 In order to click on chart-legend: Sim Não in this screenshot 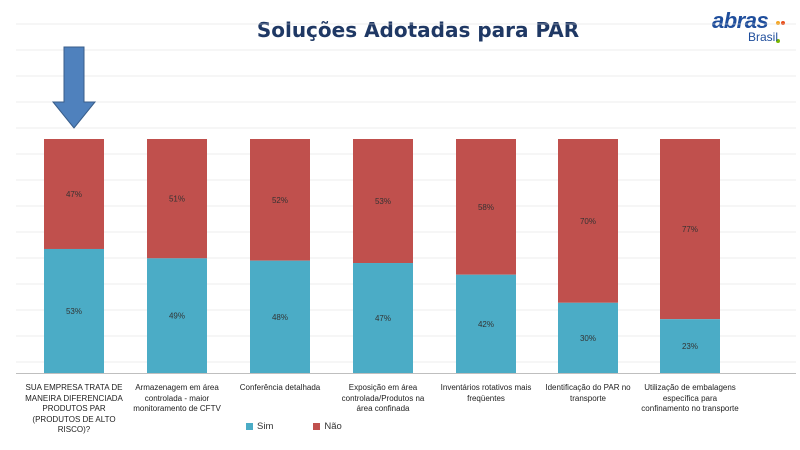, I will do `click(294, 426)`.